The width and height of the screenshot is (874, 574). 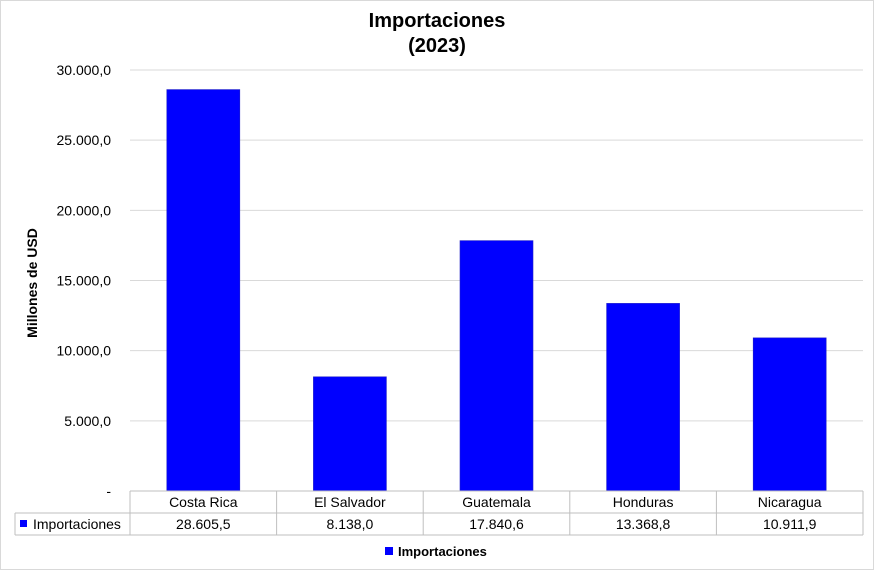 What do you see at coordinates (350, 524) in the screenshot?
I see `table-value: 8.138,0` at bounding box center [350, 524].